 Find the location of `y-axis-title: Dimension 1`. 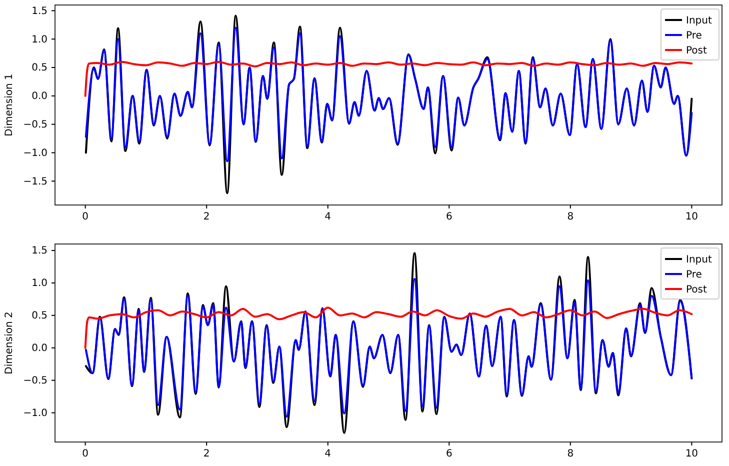

y-axis-title: Dimension 1 is located at coordinates (9, 105).